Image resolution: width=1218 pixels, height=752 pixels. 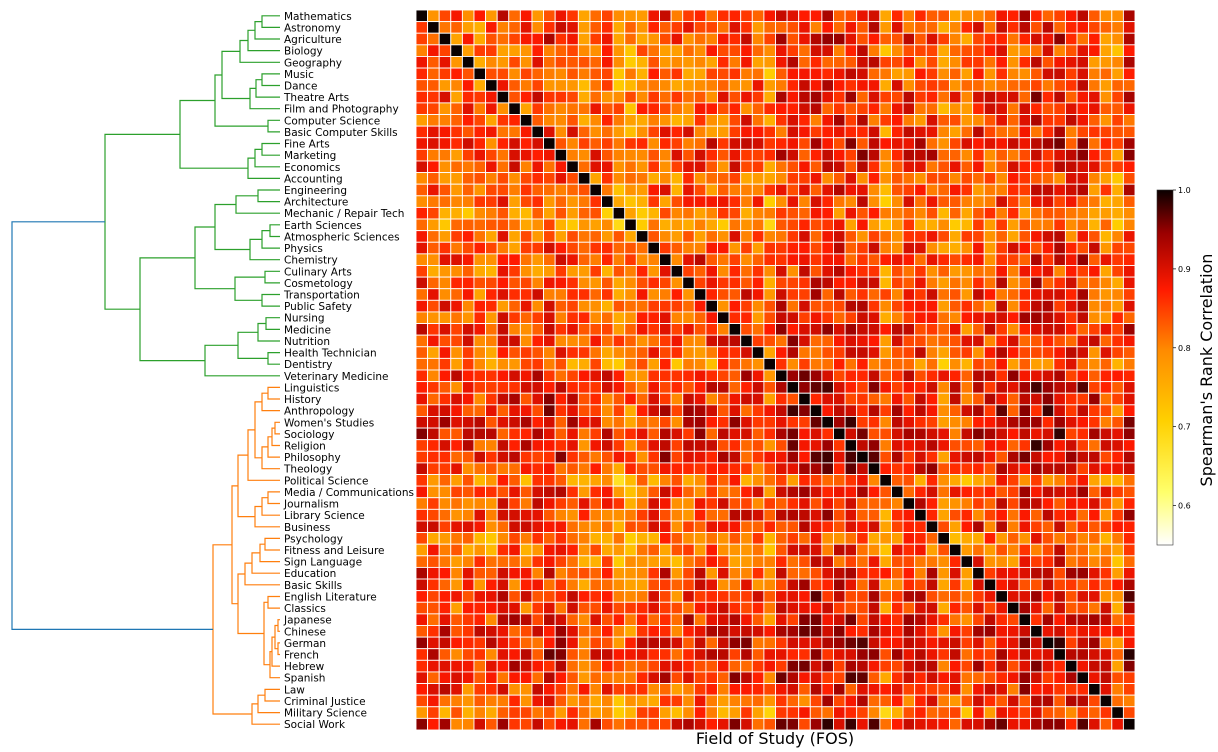 What do you see at coordinates (311, 388) in the screenshot?
I see `row-label: Linguistics` at bounding box center [311, 388].